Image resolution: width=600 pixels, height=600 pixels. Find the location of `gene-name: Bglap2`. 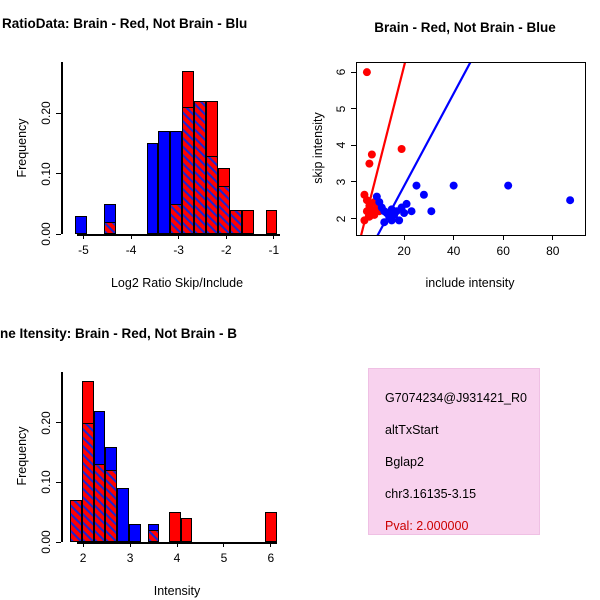

gene-name: Bglap2 is located at coordinates (404, 462).